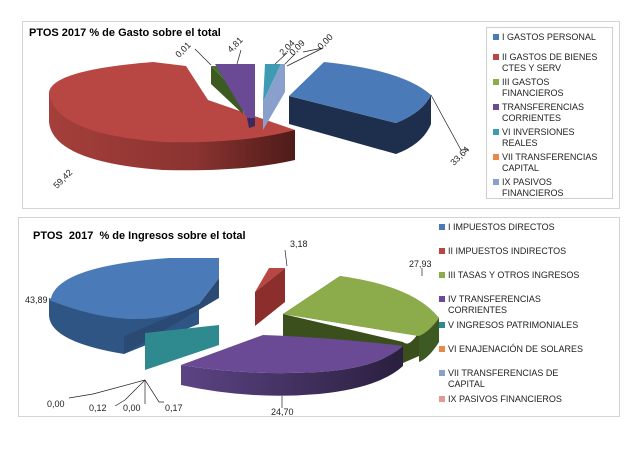 Image resolution: width=640 pixels, height=452 pixels. Describe the element at coordinates (172, 116) in the screenshot. I see `slice-gastos-bienes` at that location.